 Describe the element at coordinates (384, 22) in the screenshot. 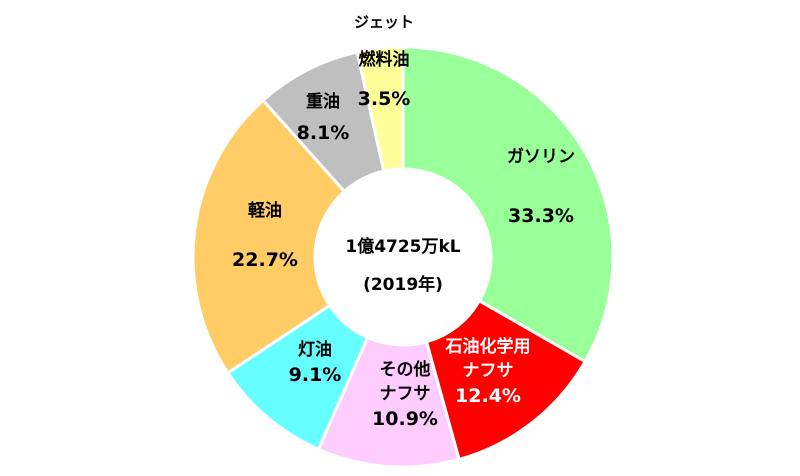

I see `slice-label-6-line-0: ジェット` at that location.